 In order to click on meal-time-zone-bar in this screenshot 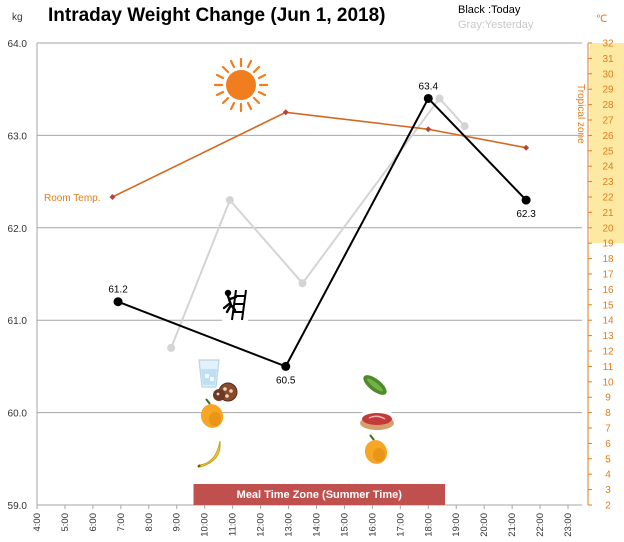, I will do `click(319, 494)`.